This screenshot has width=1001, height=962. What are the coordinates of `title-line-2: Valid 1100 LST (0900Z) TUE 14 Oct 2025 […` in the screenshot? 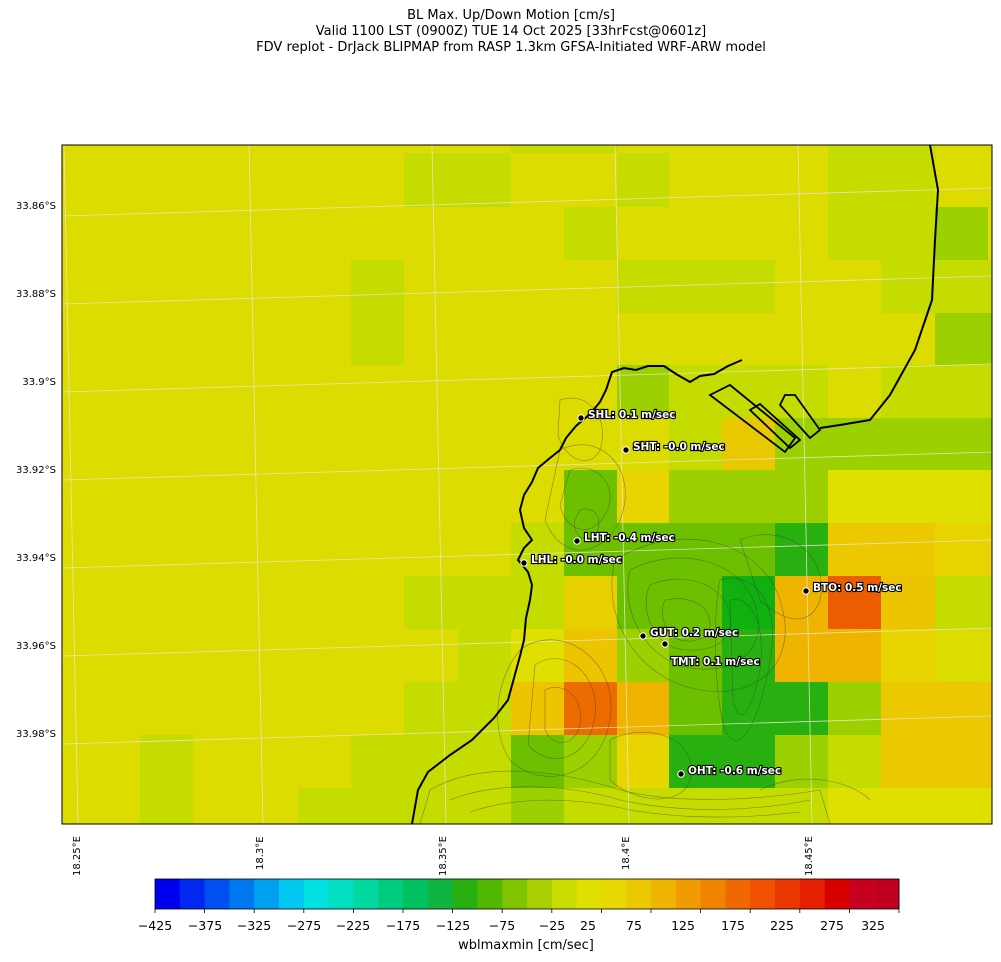 It's located at (511, 31).